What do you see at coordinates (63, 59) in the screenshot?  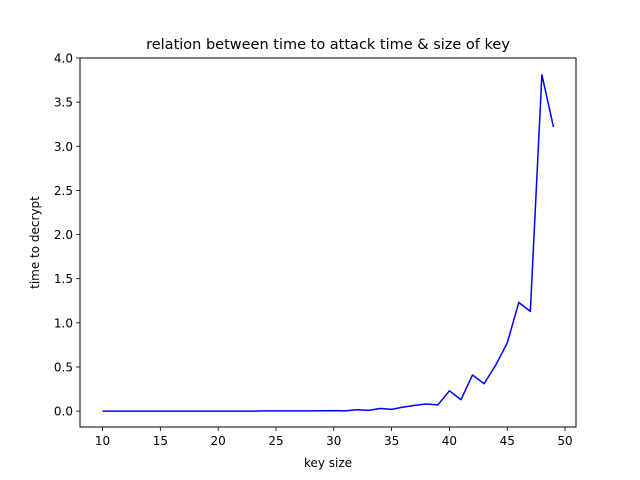 I see `y-tick-label: 4.0` at bounding box center [63, 59].